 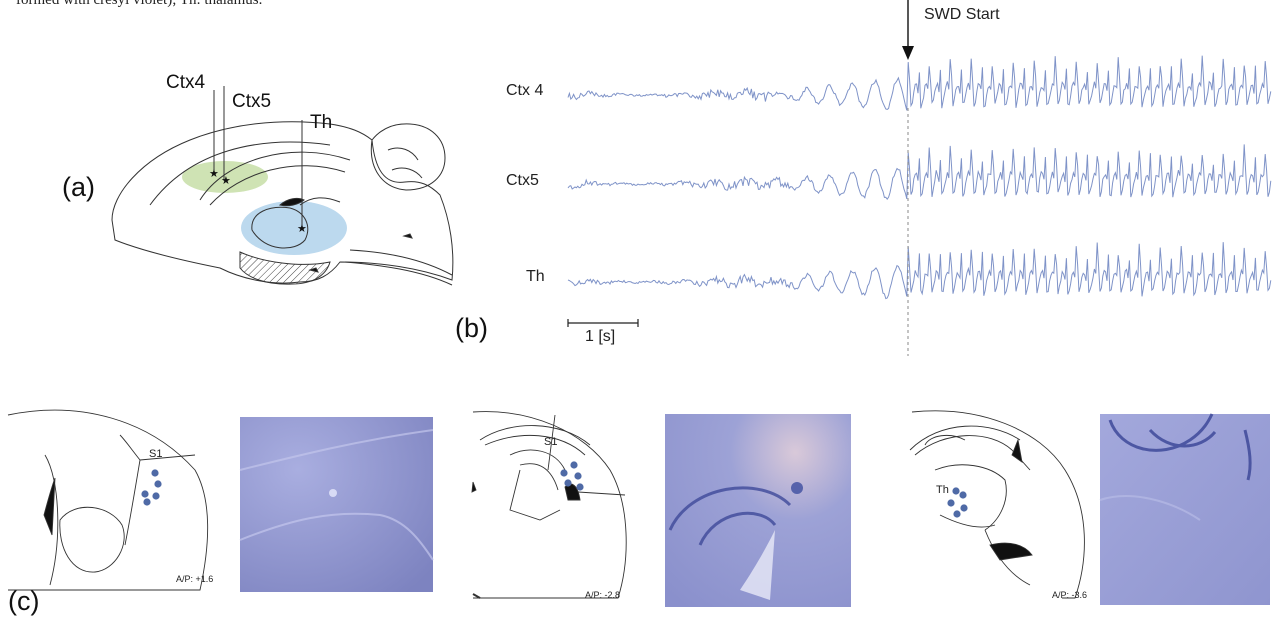 I want to click on sagittal-brain-icon, so click(x=282, y=203).